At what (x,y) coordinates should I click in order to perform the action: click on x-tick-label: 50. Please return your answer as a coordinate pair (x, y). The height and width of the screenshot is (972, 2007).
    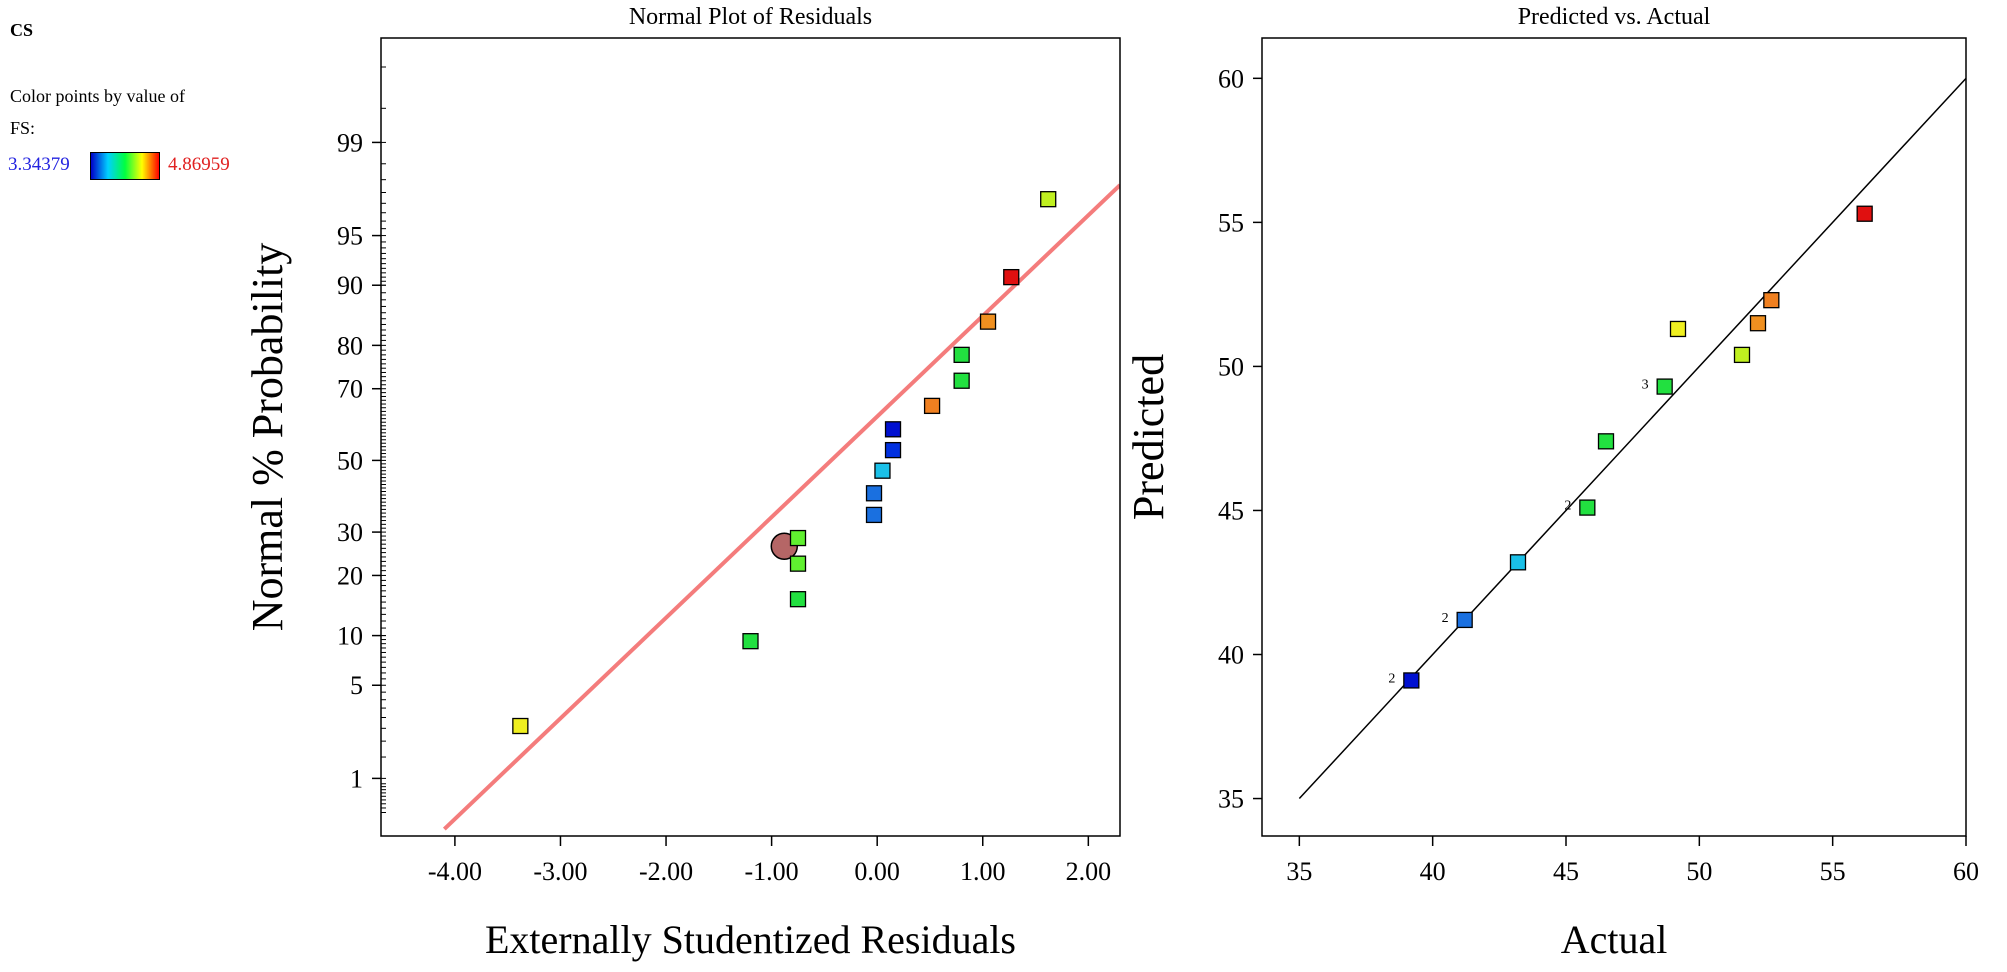
    Looking at the image, I should click on (1699, 871).